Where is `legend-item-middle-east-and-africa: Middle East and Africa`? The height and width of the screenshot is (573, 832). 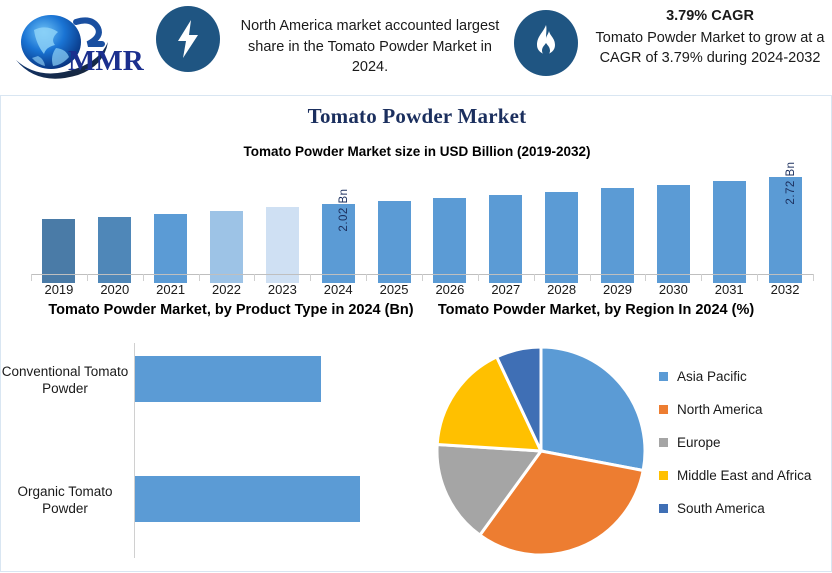
legend-item-middle-east-and-africa: Middle East and Africa is located at coordinates (735, 475).